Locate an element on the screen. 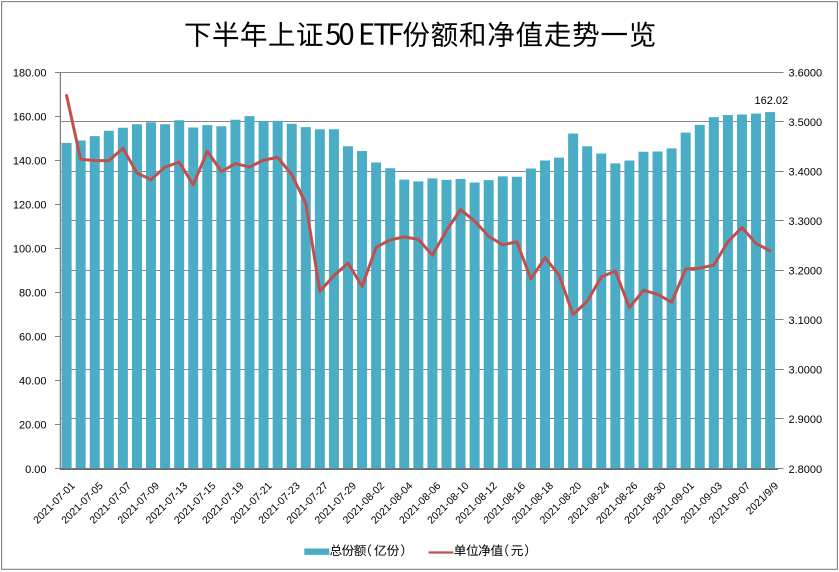 Image resolution: width=839 pixels, height=572 pixels. svg-text: 0.00 is located at coordinates (35, 470).